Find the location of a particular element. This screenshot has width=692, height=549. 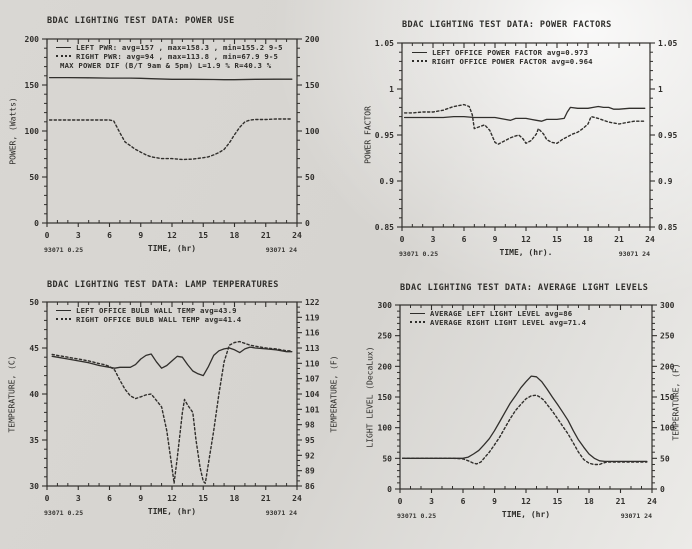

legend-entry: RIGHT OFFICE BULB WALL TEMP avg=41.4 is located at coordinates (159, 319).